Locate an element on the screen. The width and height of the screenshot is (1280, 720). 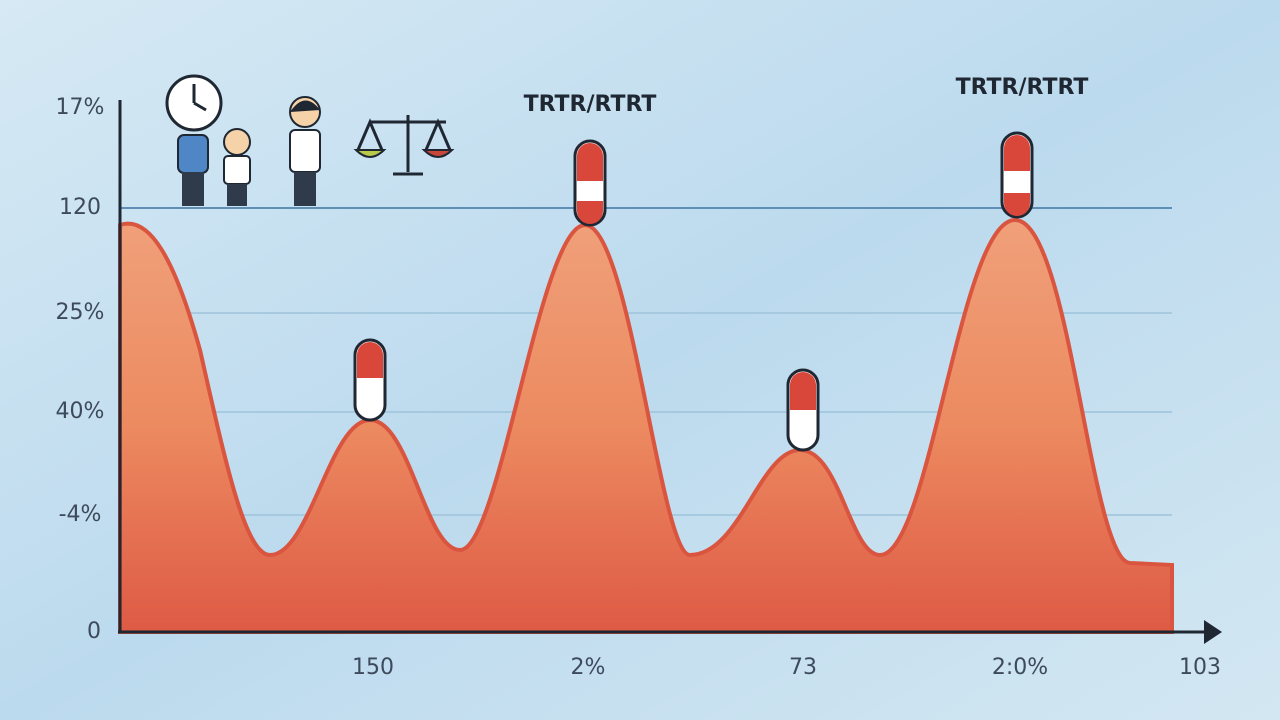
y-tick-label: 25% is located at coordinates (80, 312).